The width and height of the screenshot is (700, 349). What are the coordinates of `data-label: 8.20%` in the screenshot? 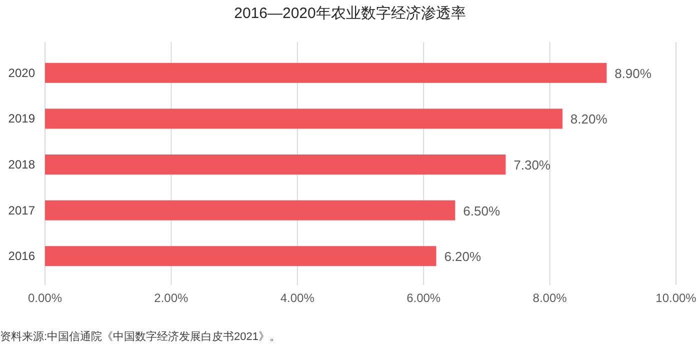 It's located at (589, 119).